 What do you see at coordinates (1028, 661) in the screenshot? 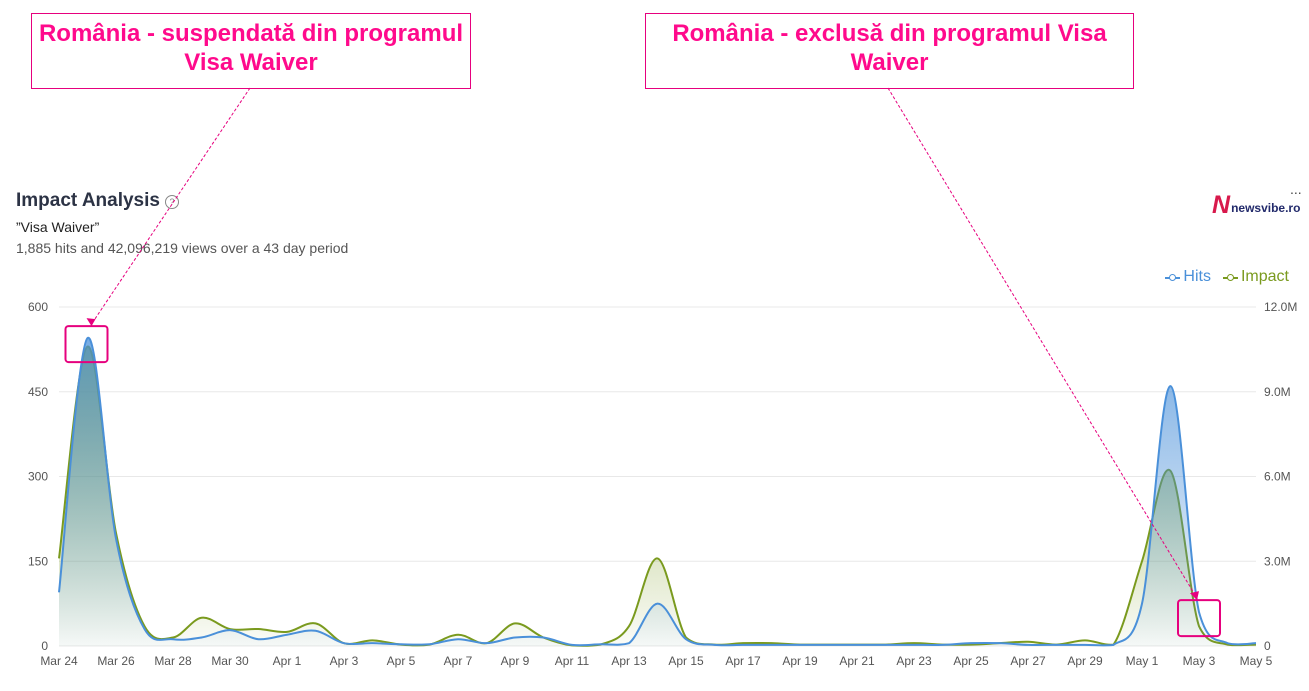
I see `x-tick-label: Apr 27` at bounding box center [1028, 661].